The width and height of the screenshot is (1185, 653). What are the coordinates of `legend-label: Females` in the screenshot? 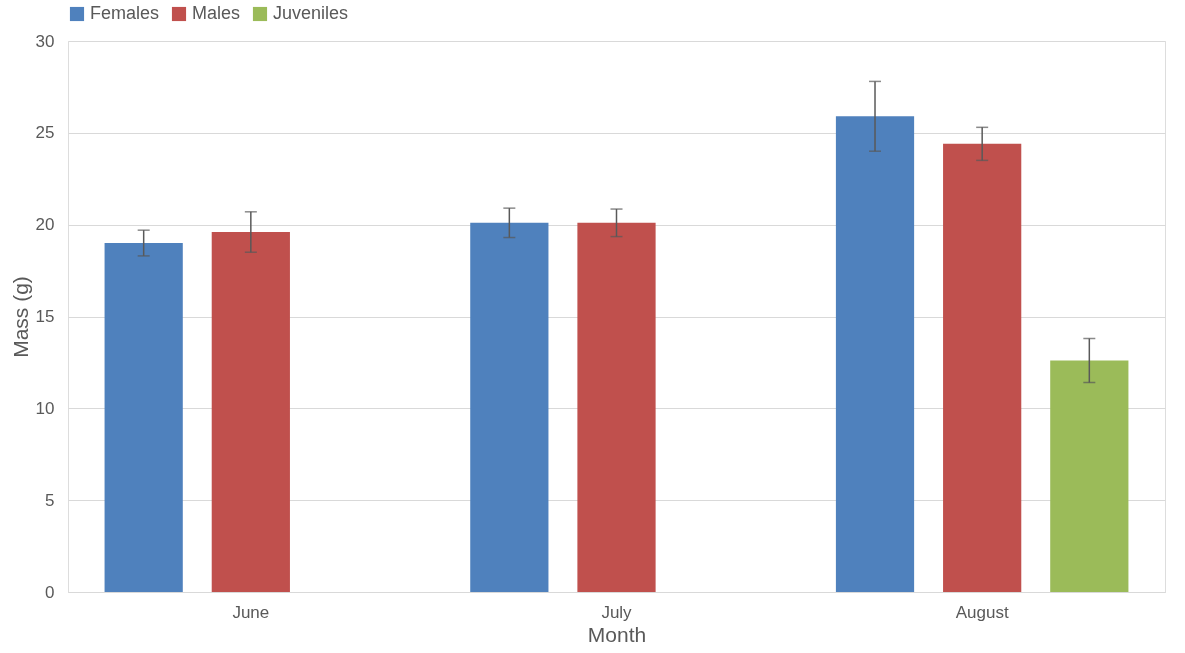 It's located at (125, 13).